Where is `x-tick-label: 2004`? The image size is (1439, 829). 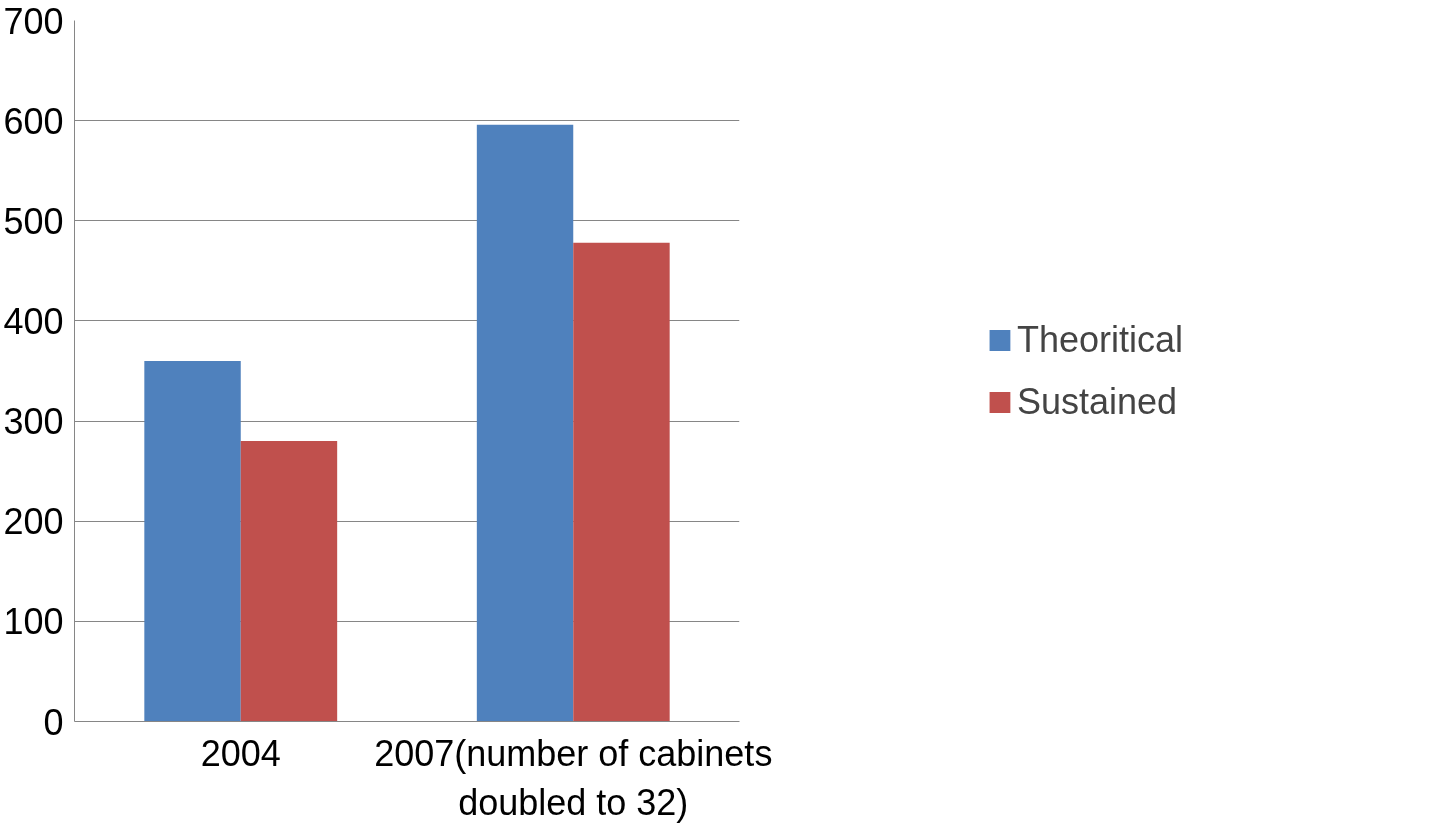 x-tick-label: 2004 is located at coordinates (240, 753).